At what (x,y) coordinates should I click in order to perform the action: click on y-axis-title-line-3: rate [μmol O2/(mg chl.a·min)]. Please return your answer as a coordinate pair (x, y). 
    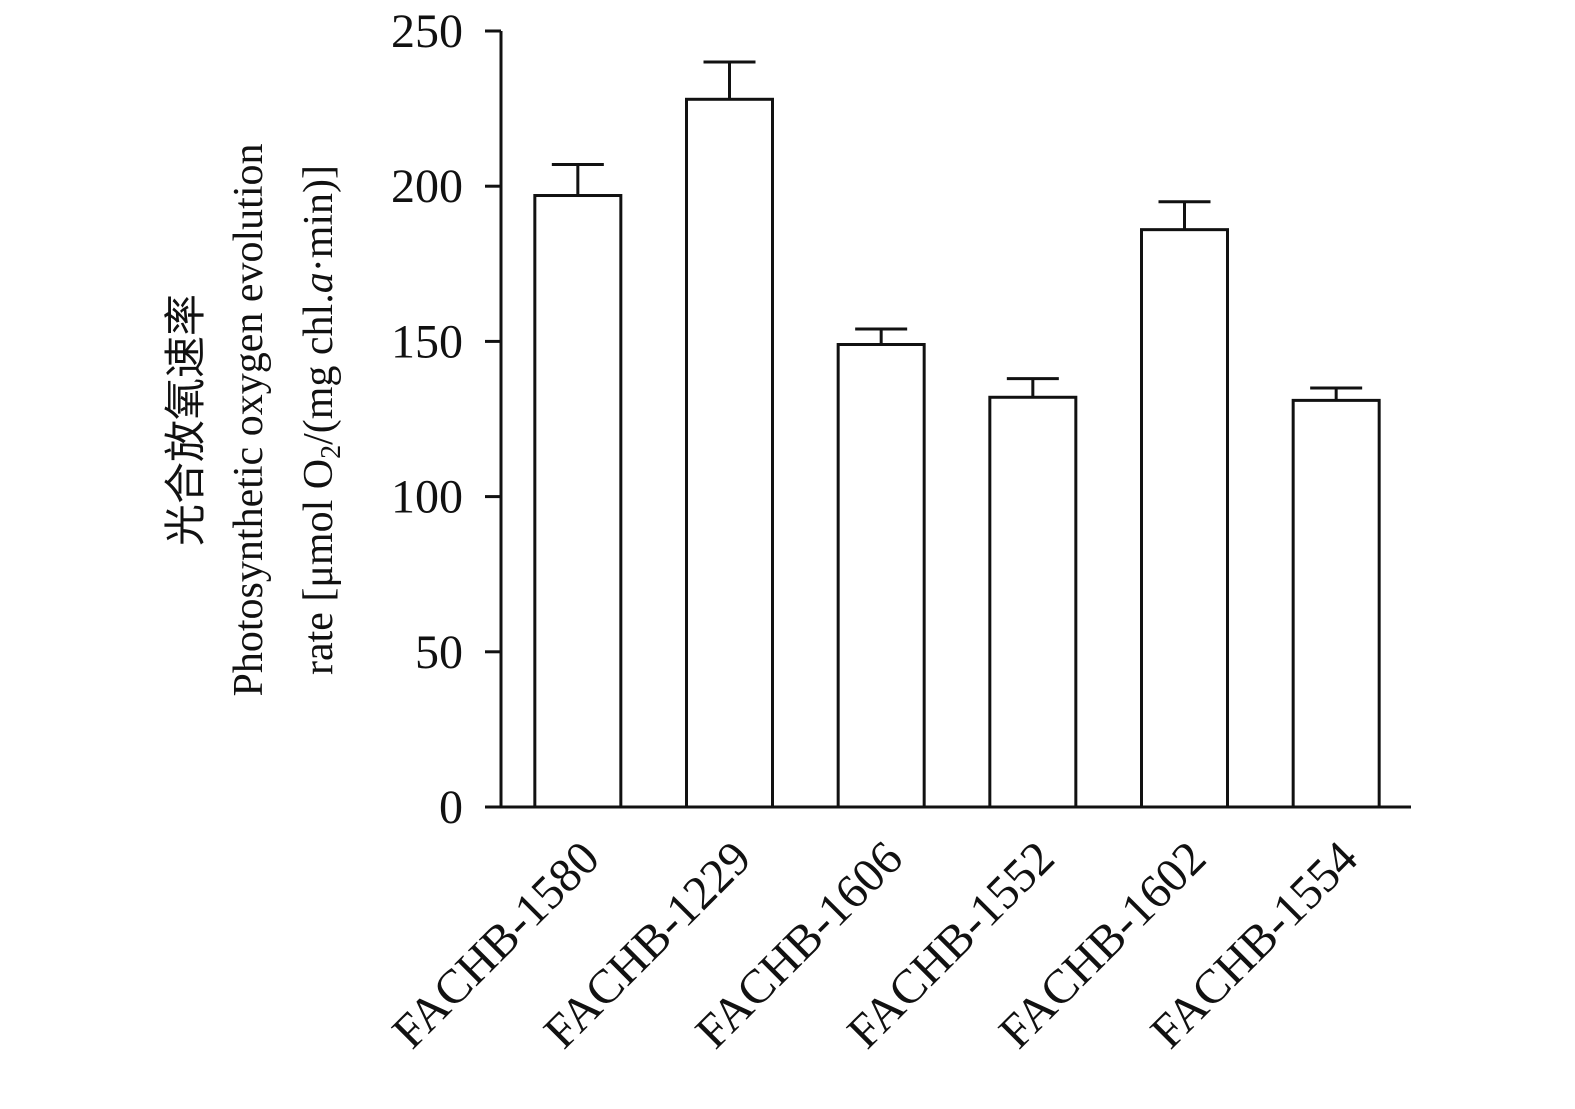
    Looking at the image, I should click on (321, 420).